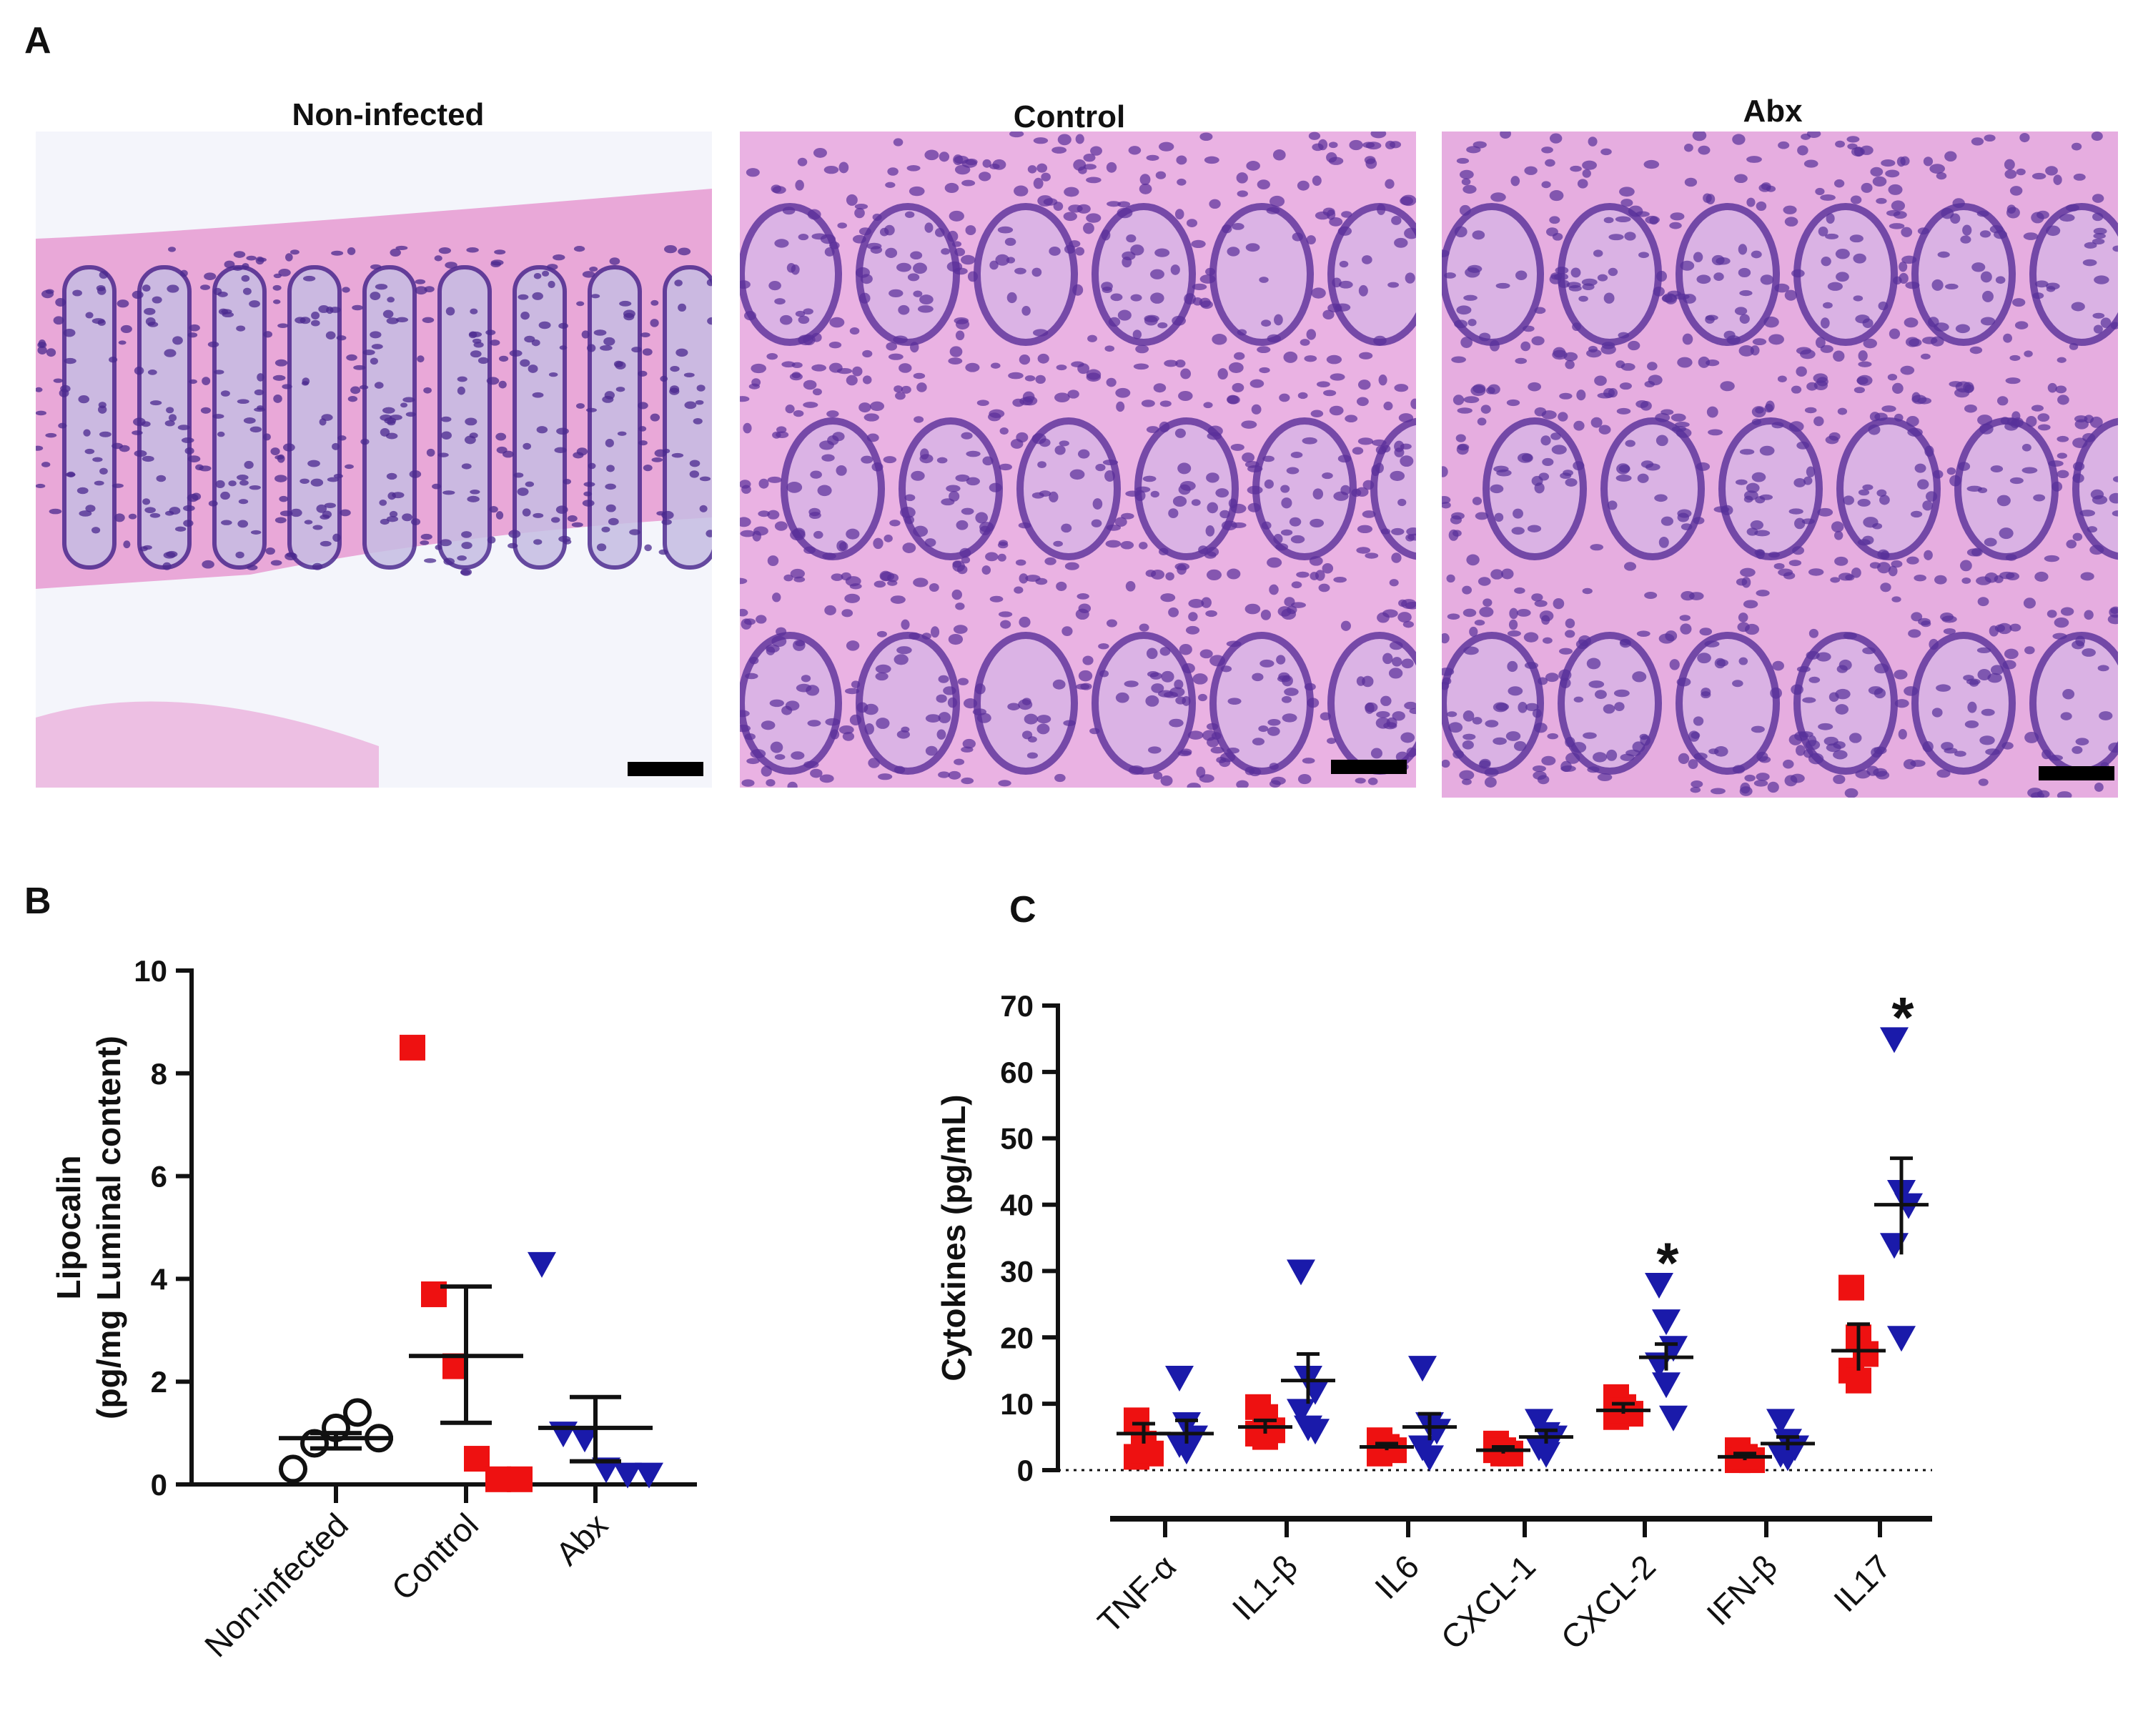  I want to click on y-tick-label: 30, so click(1017, 1271).